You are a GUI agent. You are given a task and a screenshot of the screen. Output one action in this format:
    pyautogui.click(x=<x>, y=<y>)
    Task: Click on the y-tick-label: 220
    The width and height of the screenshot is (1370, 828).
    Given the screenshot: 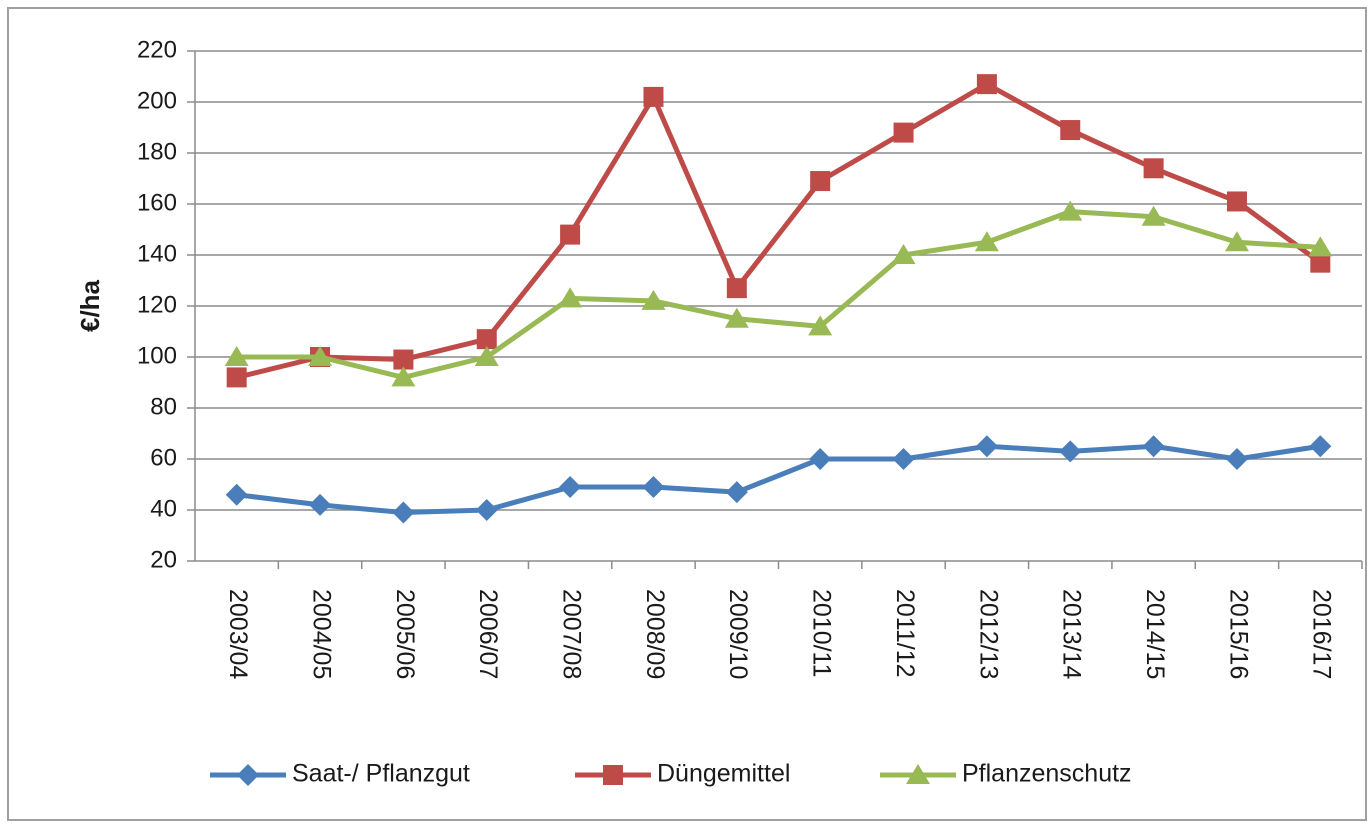 What is the action you would take?
    pyautogui.click(x=157, y=49)
    